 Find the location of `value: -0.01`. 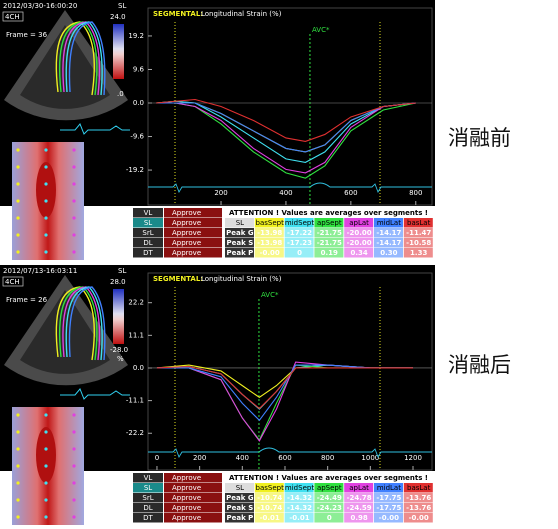

value: -0.01 is located at coordinates (299, 518).